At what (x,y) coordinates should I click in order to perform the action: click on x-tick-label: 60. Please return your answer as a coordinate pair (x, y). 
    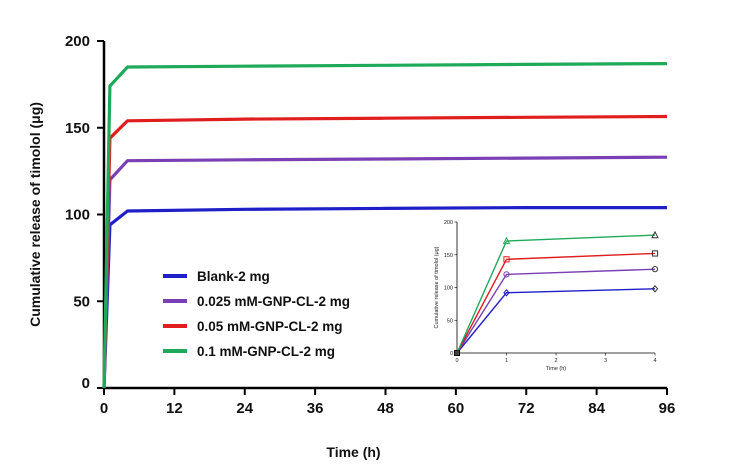
    Looking at the image, I should click on (456, 408).